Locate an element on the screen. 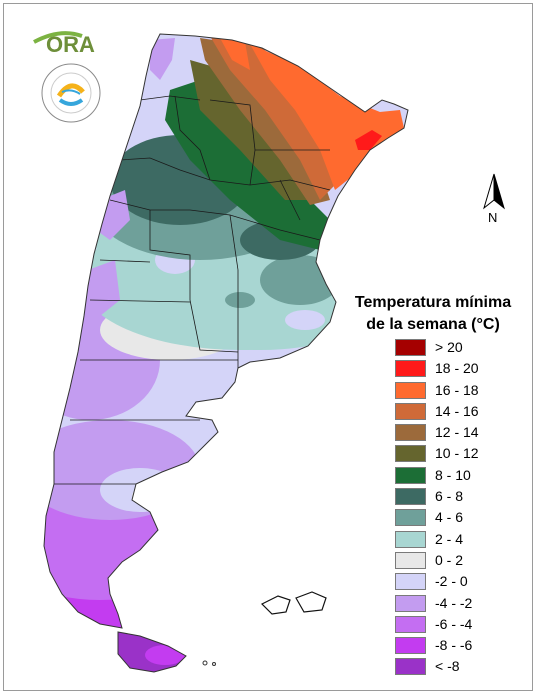  legend-label: 12 - 14 is located at coordinates (457, 432).